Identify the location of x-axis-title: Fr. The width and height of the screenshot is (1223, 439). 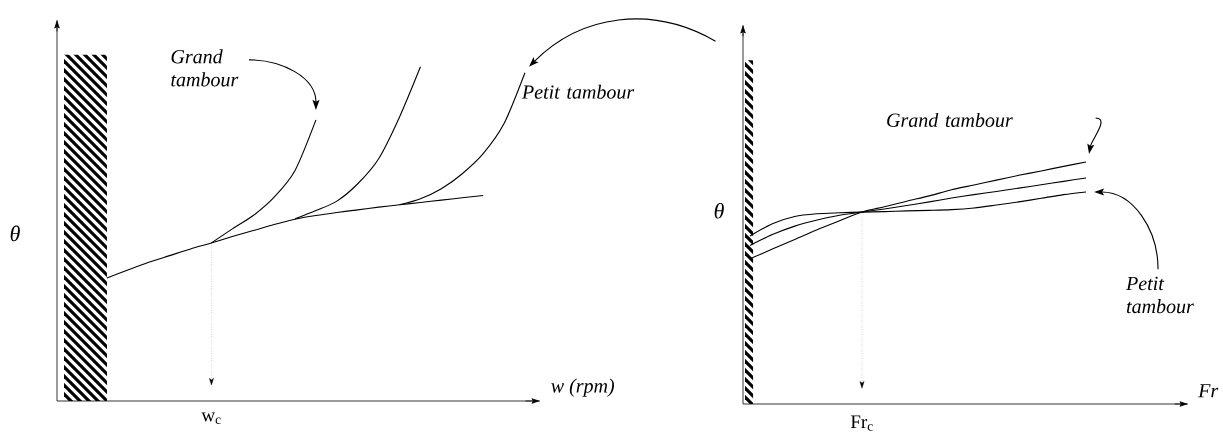
(1208, 391).